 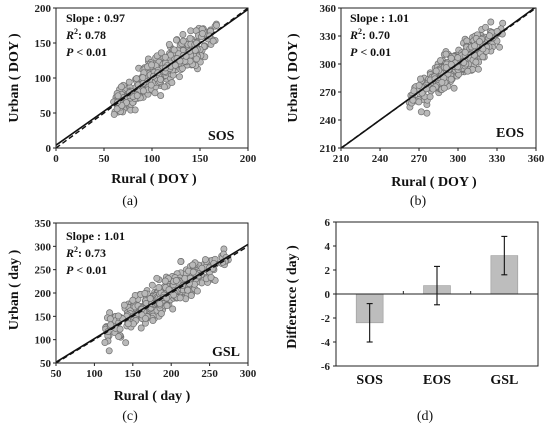 I want to click on panel-c-r2: R2: 0.73, so click(x=85, y=252).